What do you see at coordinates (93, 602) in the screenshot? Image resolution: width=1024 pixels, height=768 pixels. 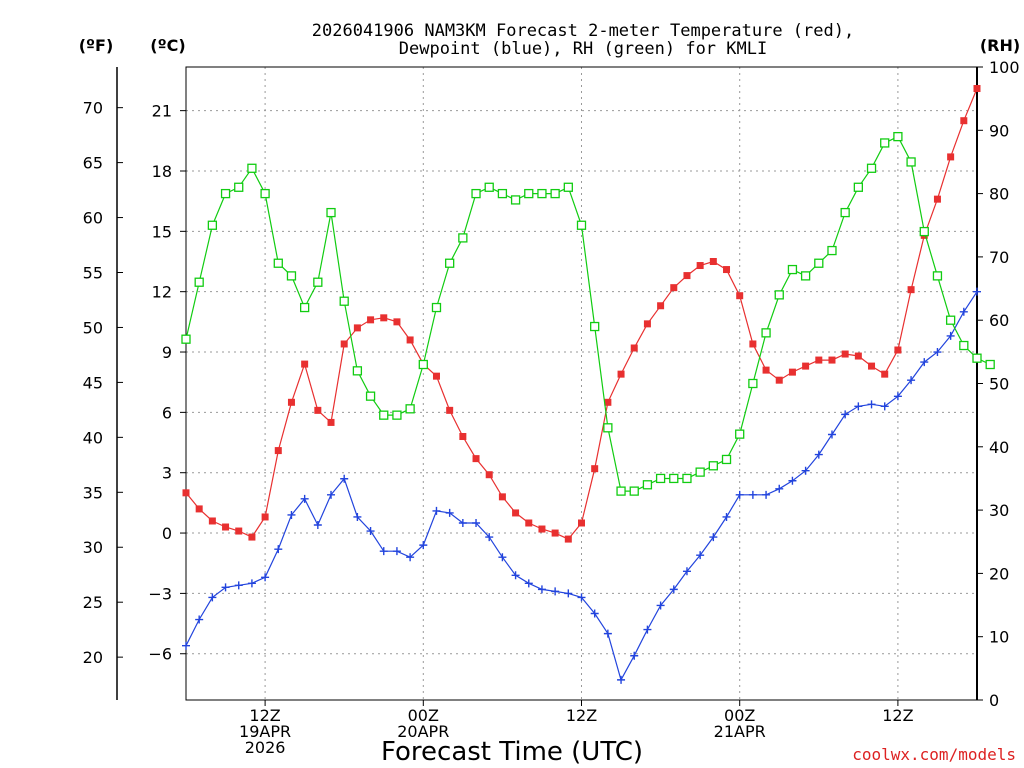 I see `fahrenheit-tick-label: 25` at bounding box center [93, 602].